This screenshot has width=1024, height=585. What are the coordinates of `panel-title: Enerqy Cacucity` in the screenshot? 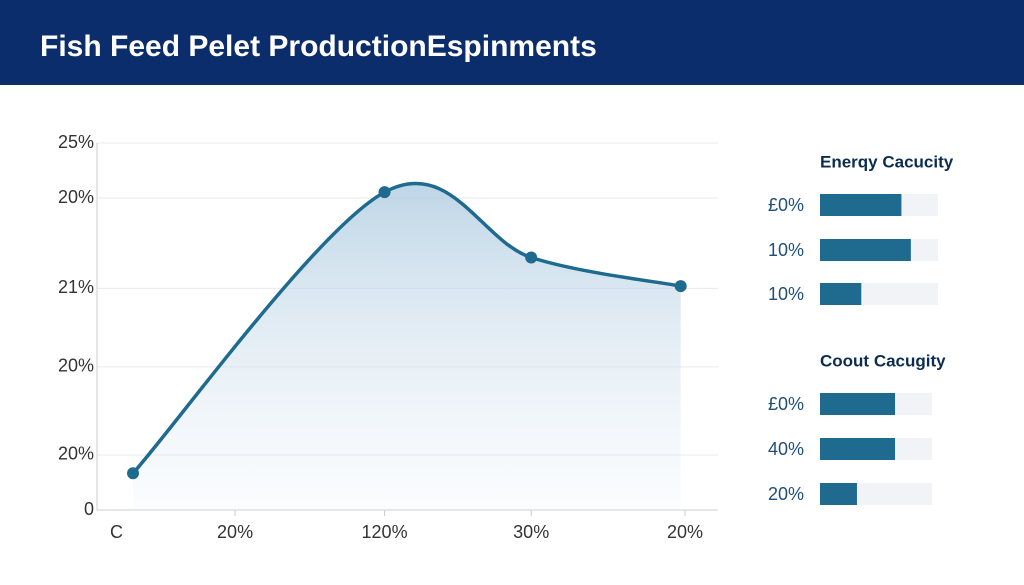 It's located at (887, 161).